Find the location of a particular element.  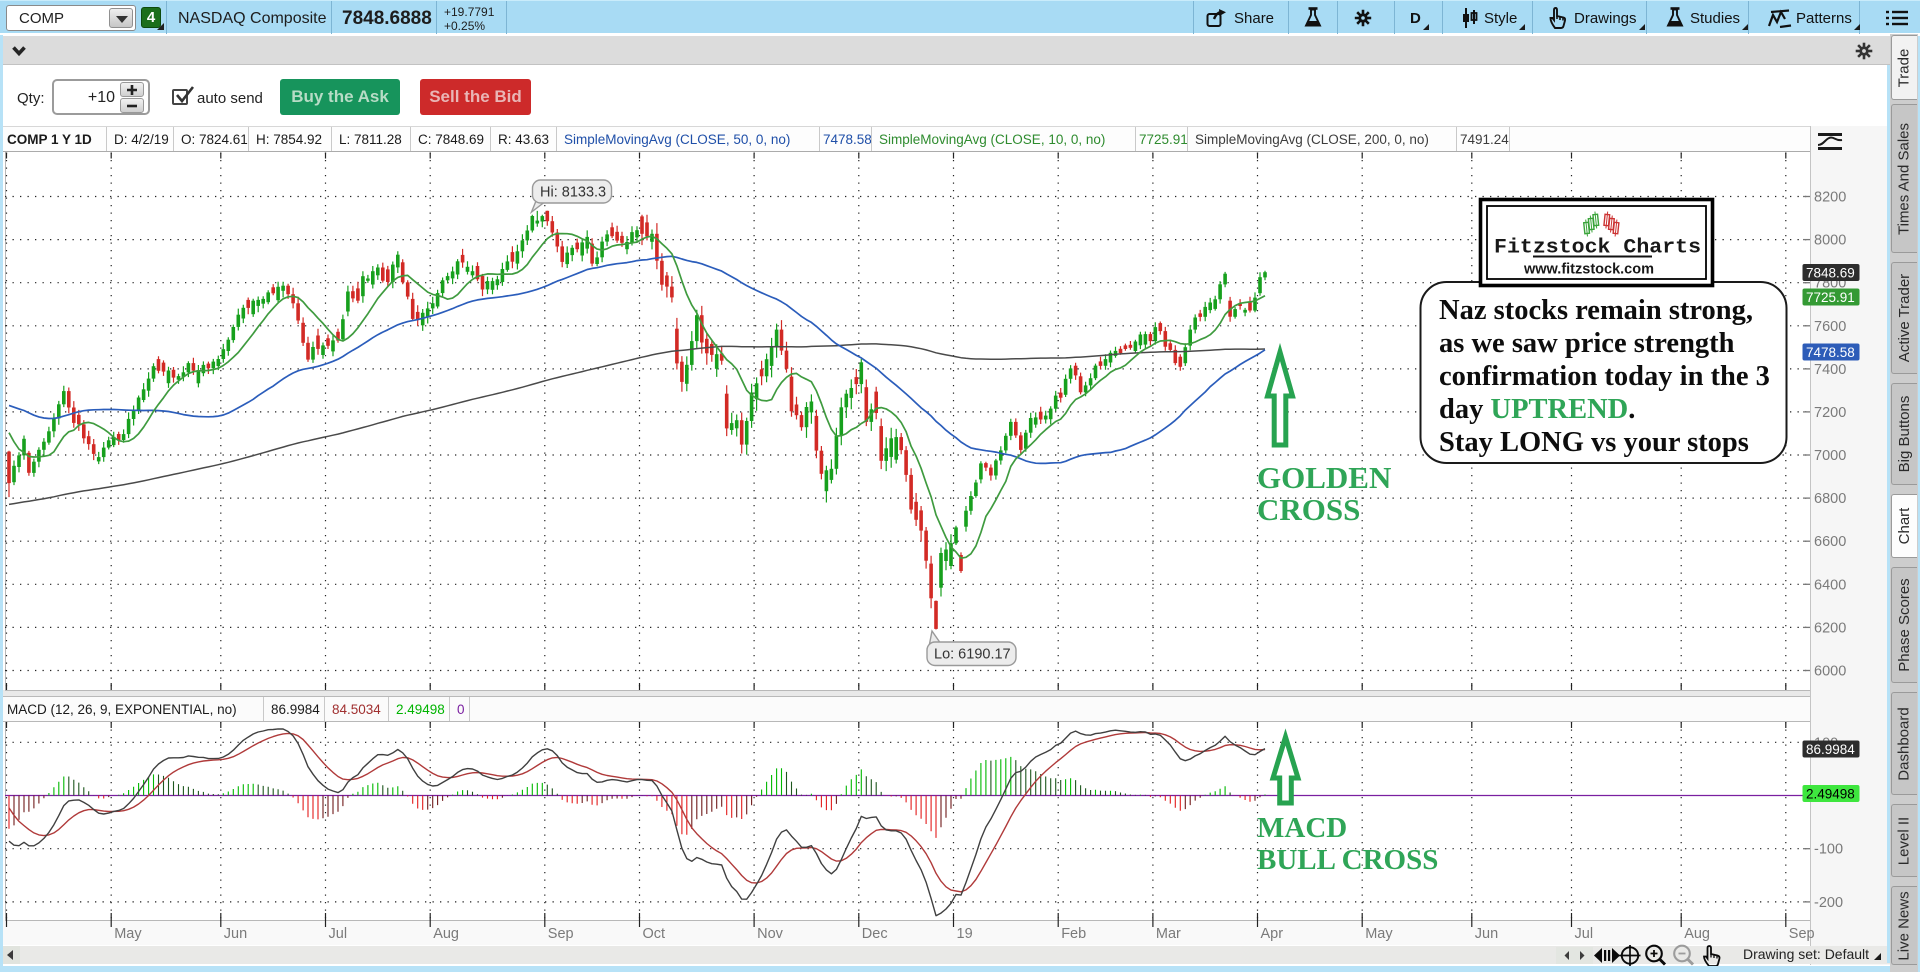

svg-text: 86.9984 is located at coordinates (1830, 749).